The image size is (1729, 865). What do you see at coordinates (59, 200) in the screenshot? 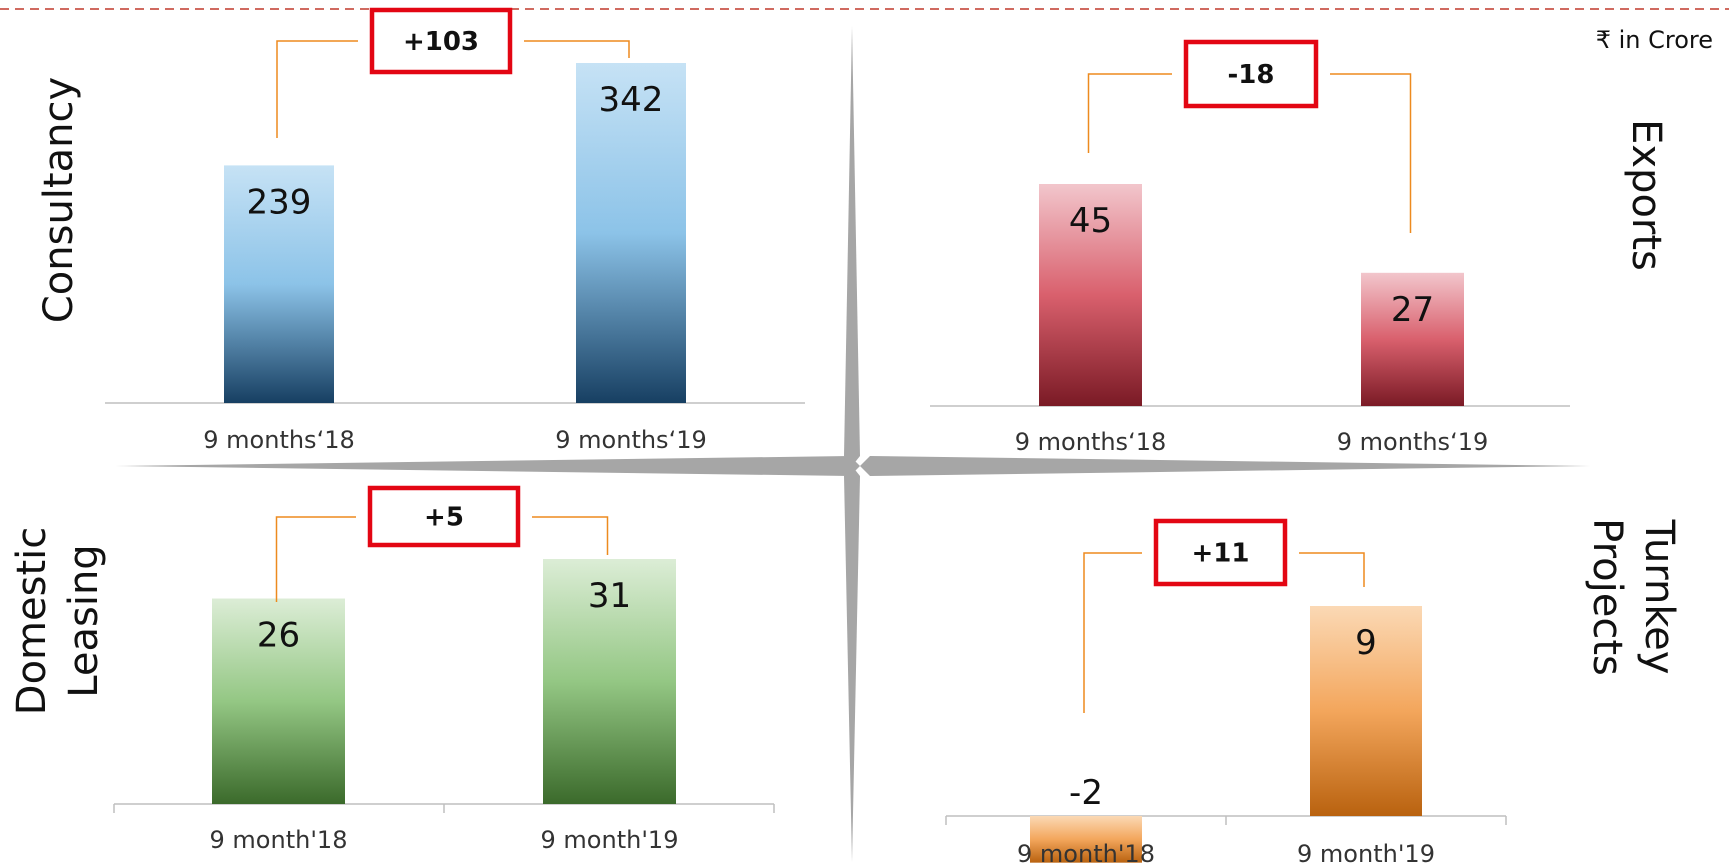
I see `section-title-consultancy: Consultancy` at bounding box center [59, 200].